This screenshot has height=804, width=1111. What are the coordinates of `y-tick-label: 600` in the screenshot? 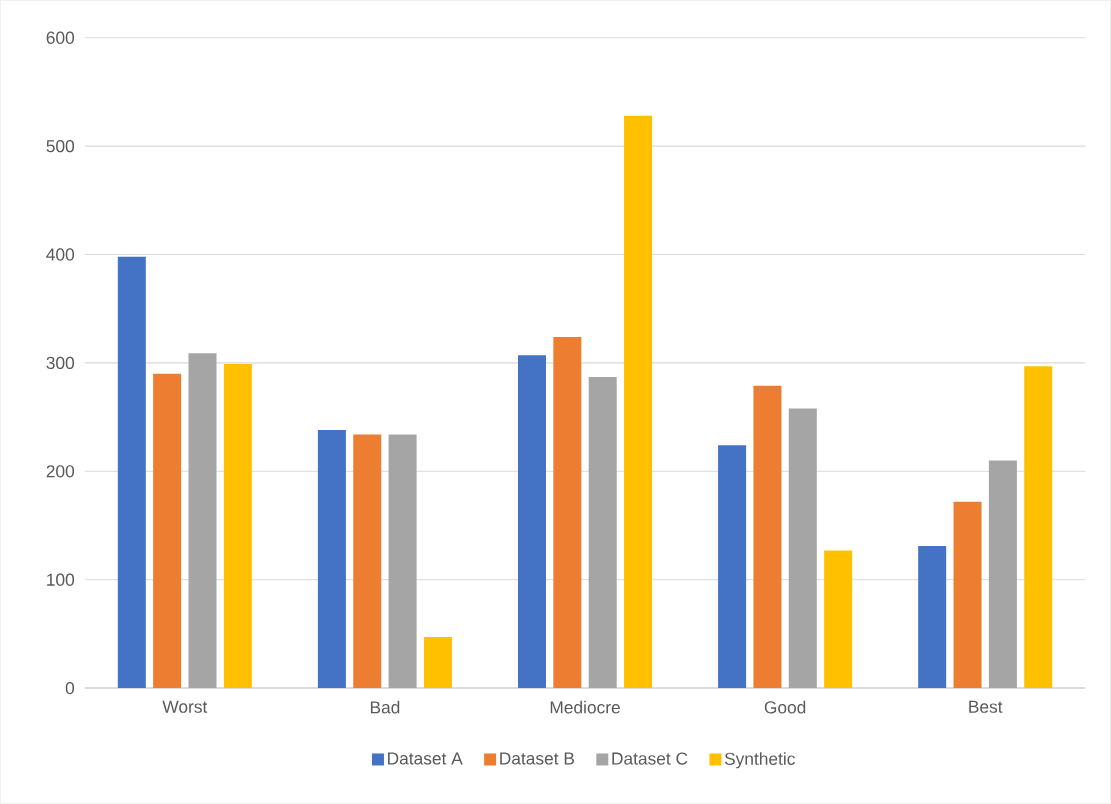 It's located at (60, 37).